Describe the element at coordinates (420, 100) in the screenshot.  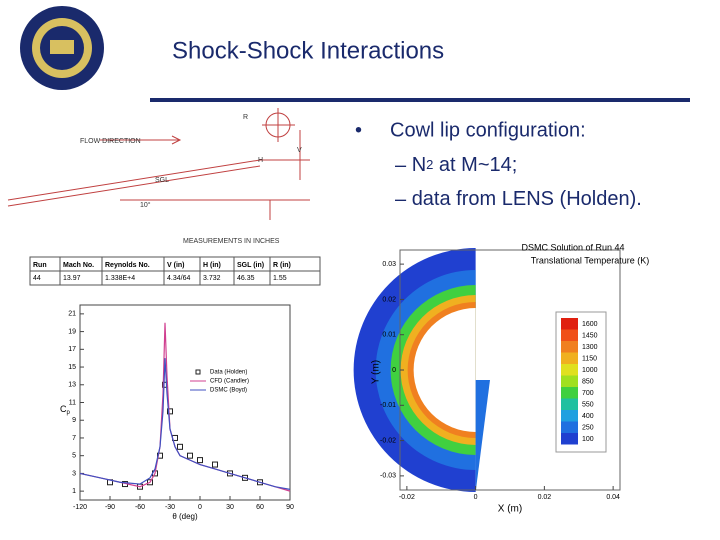
I see `title-rule` at that location.